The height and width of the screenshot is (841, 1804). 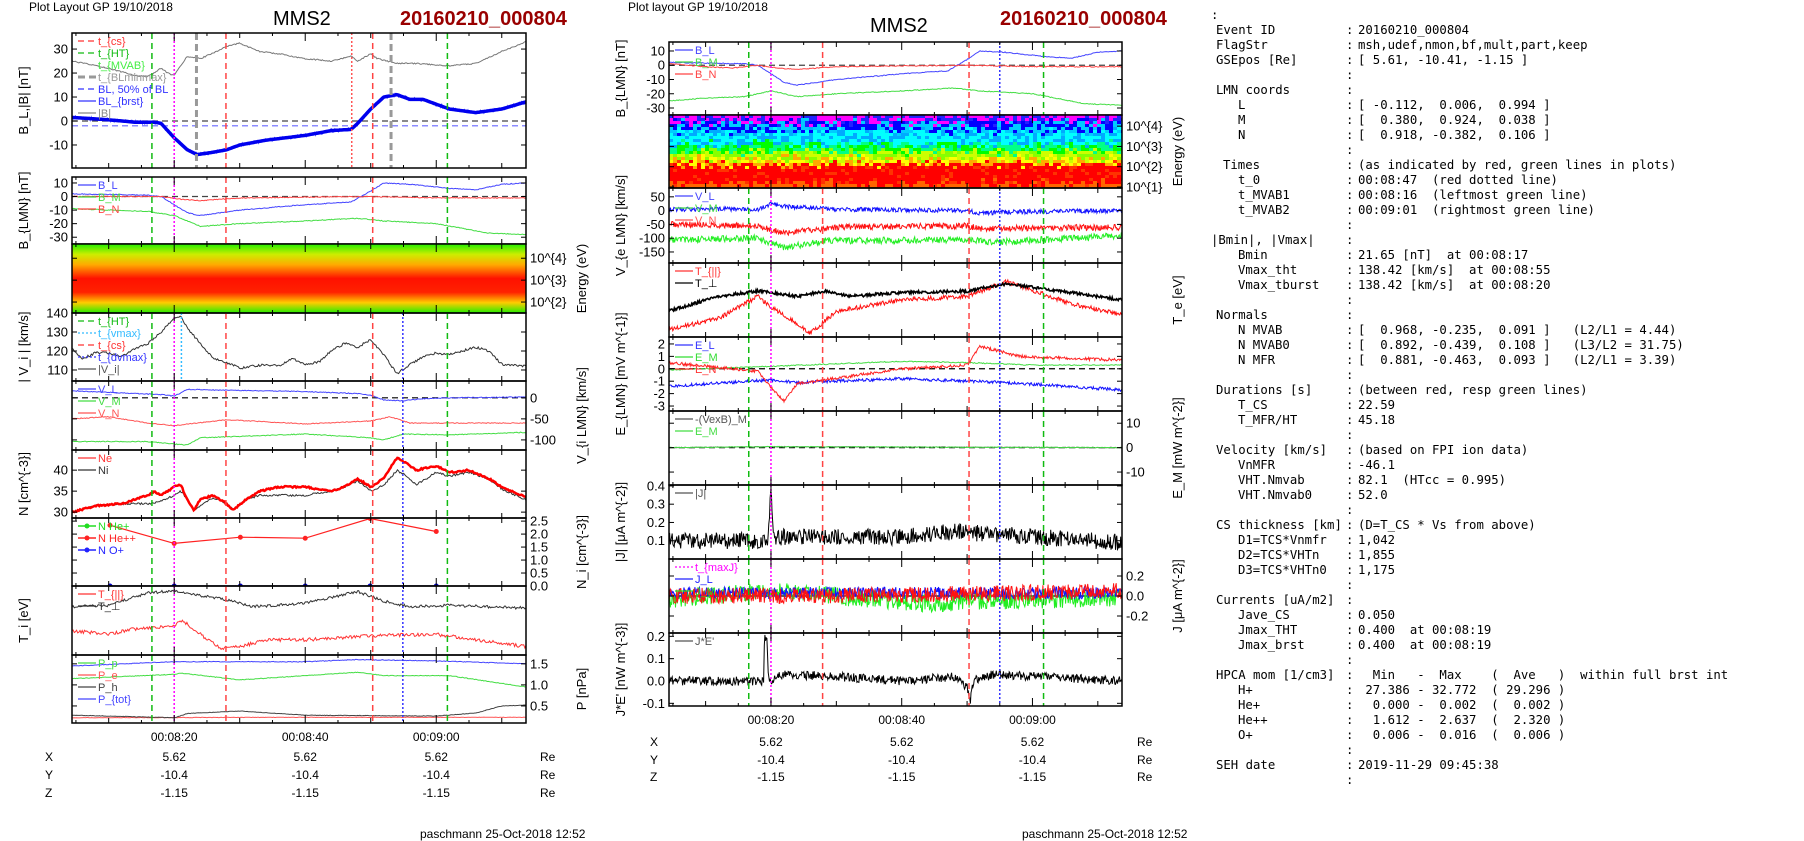 I want to click on y-axis-label: N_i [cm^{-3}], so click(x=581, y=552).